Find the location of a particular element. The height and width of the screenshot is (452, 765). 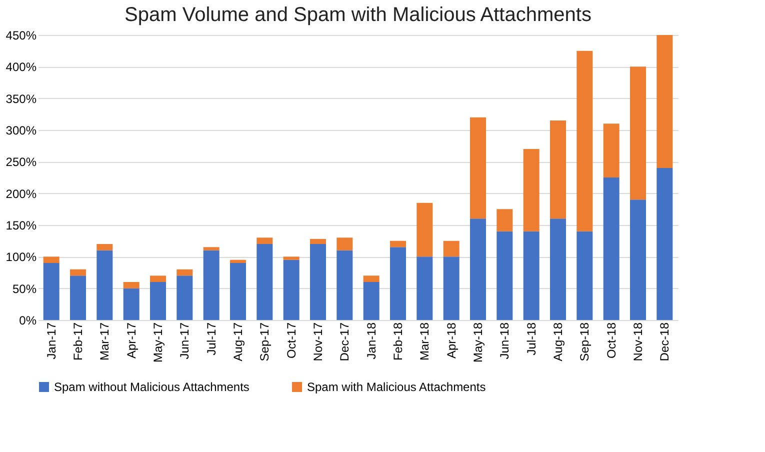

x-tick-label: Apr-17 is located at coordinates (131, 340).